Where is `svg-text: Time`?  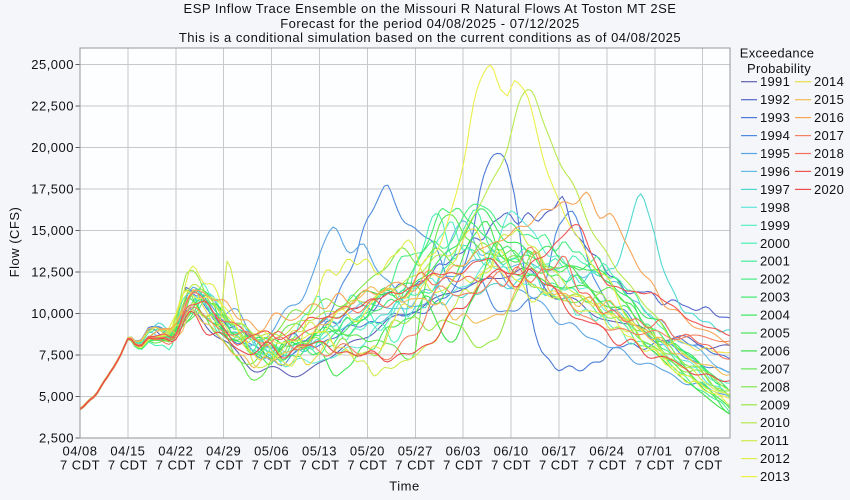
svg-text: Time is located at coordinates (404, 486).